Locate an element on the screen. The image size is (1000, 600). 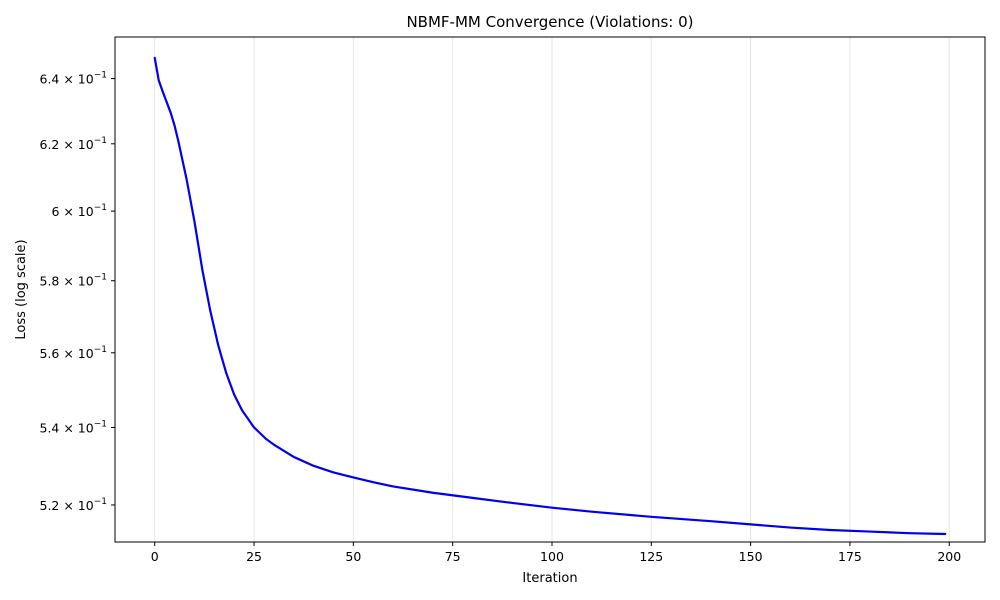
x-tick-label: 200 is located at coordinates (949, 556).